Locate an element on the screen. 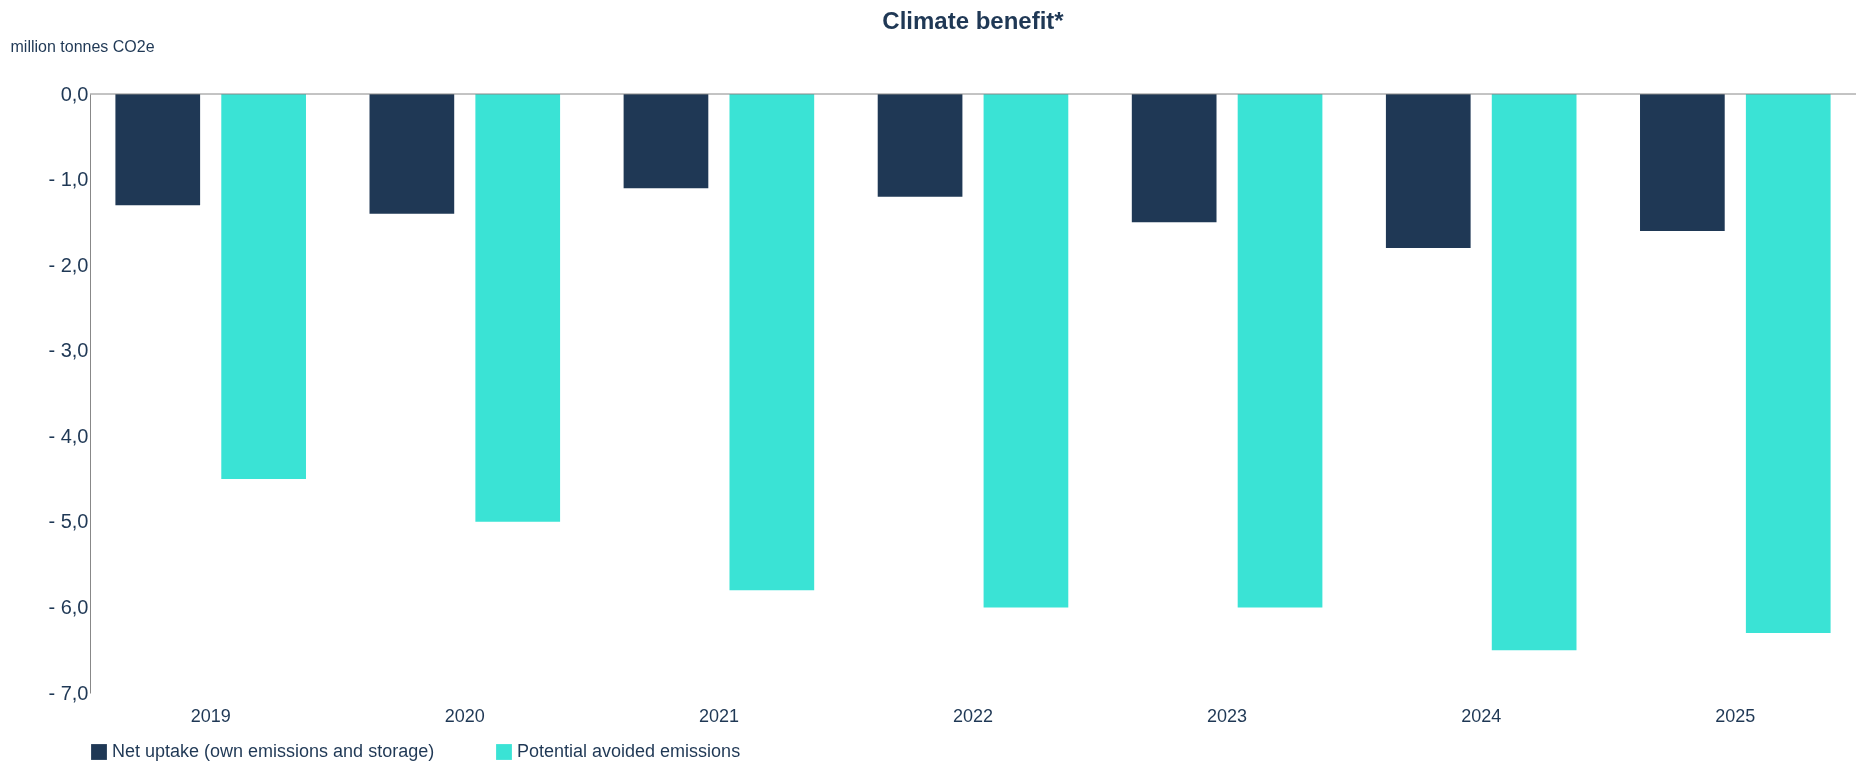 The width and height of the screenshot is (1867, 771). legend-label: Potential avoided emissions is located at coordinates (629, 751).